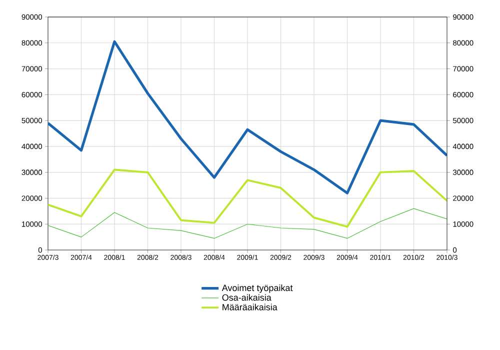 The image size is (500, 350). I want to click on legend-label: Määräaikaisia, so click(250, 307).